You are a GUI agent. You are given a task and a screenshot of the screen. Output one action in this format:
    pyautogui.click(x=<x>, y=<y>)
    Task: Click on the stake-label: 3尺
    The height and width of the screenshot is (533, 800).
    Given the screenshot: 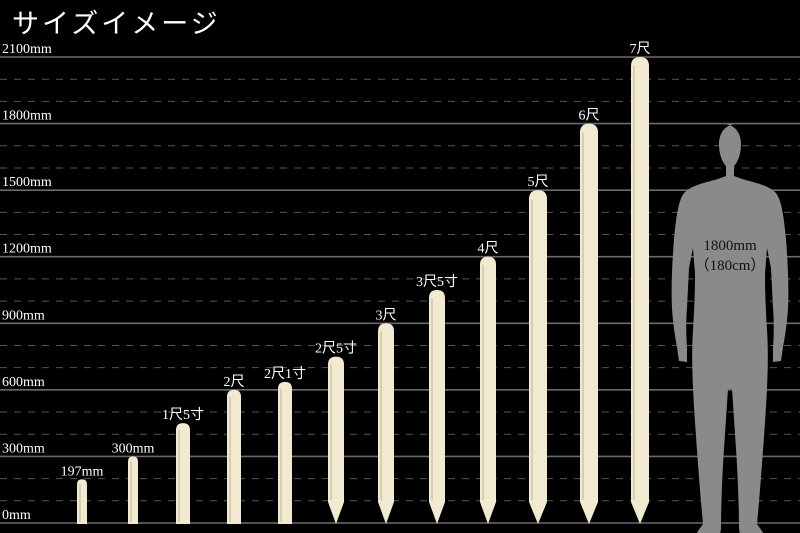 What is the action you would take?
    pyautogui.click(x=386, y=315)
    